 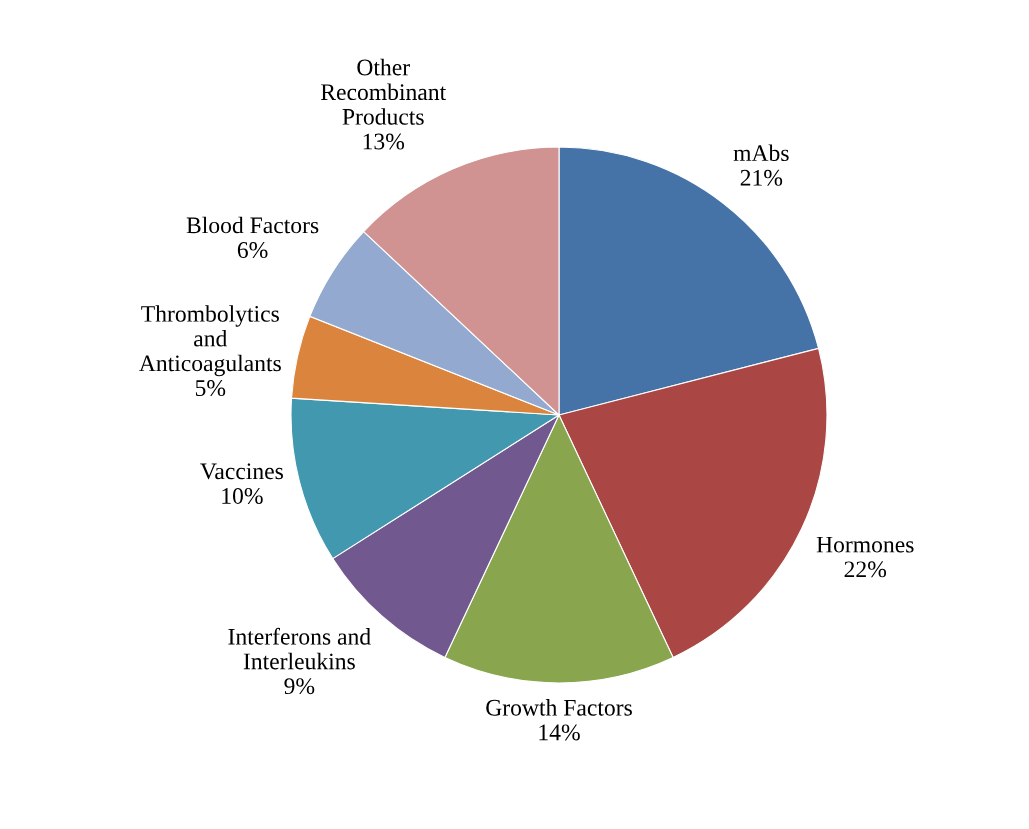 What do you see at coordinates (242, 495) in the screenshot?
I see `data-label: 10%` at bounding box center [242, 495].